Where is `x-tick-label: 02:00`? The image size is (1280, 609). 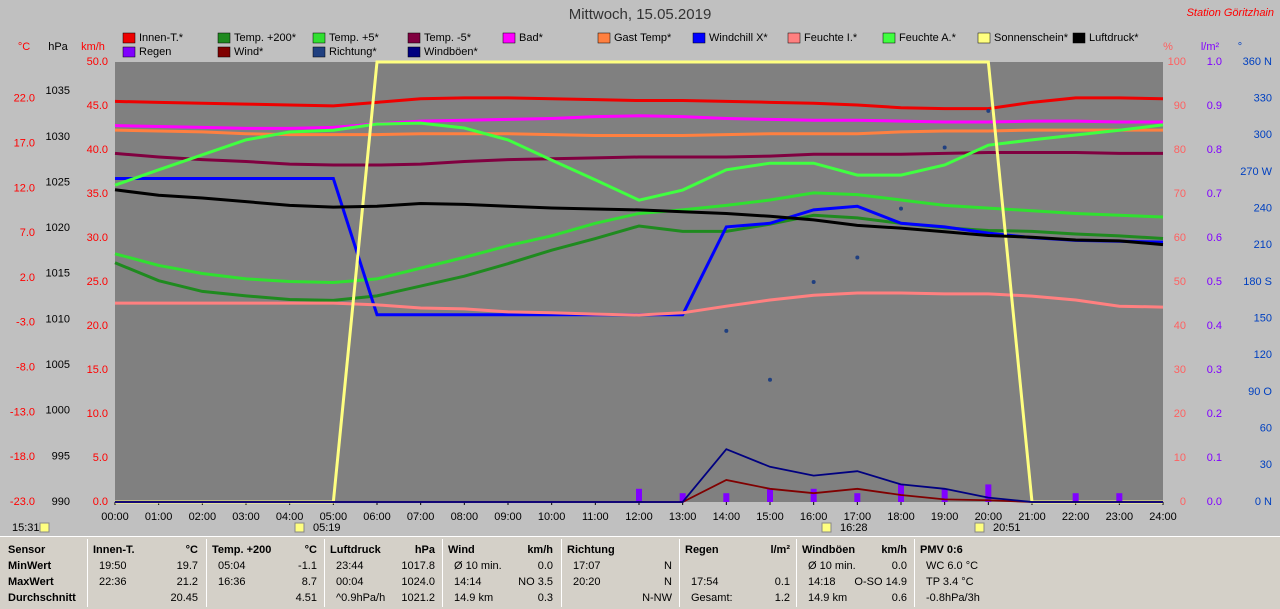
x-tick-label: 02:00 is located at coordinates (203, 517).